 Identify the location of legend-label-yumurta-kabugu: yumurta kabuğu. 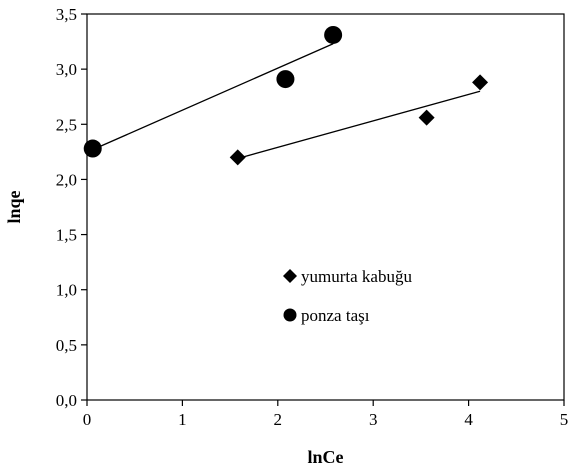
(356, 276).